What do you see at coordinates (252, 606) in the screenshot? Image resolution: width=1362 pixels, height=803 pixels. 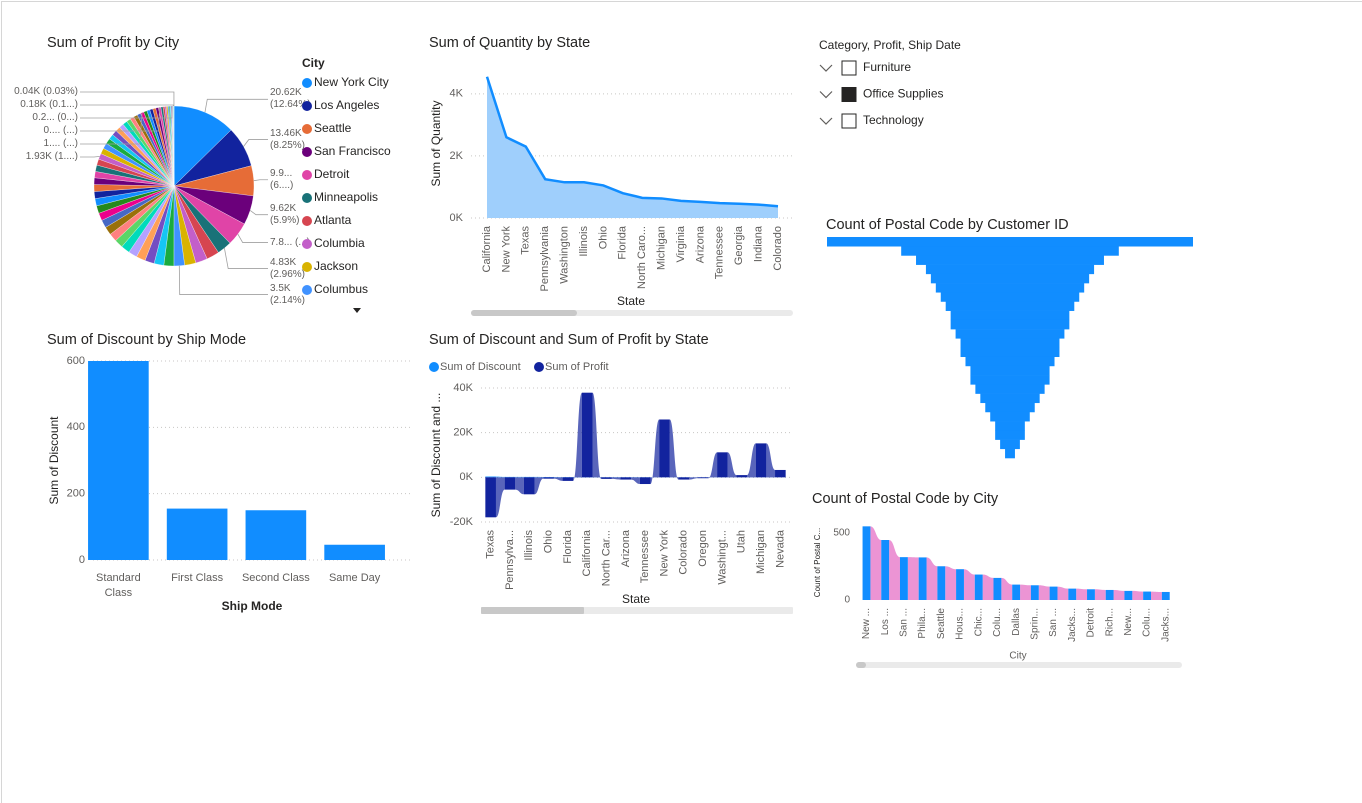 I see `x-axis-title: Ship Mode` at bounding box center [252, 606].